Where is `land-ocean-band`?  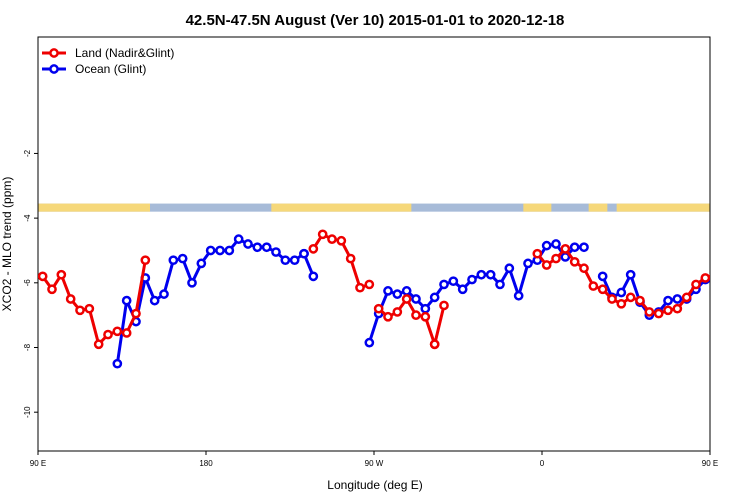 land-ocean-band is located at coordinates (374, 207).